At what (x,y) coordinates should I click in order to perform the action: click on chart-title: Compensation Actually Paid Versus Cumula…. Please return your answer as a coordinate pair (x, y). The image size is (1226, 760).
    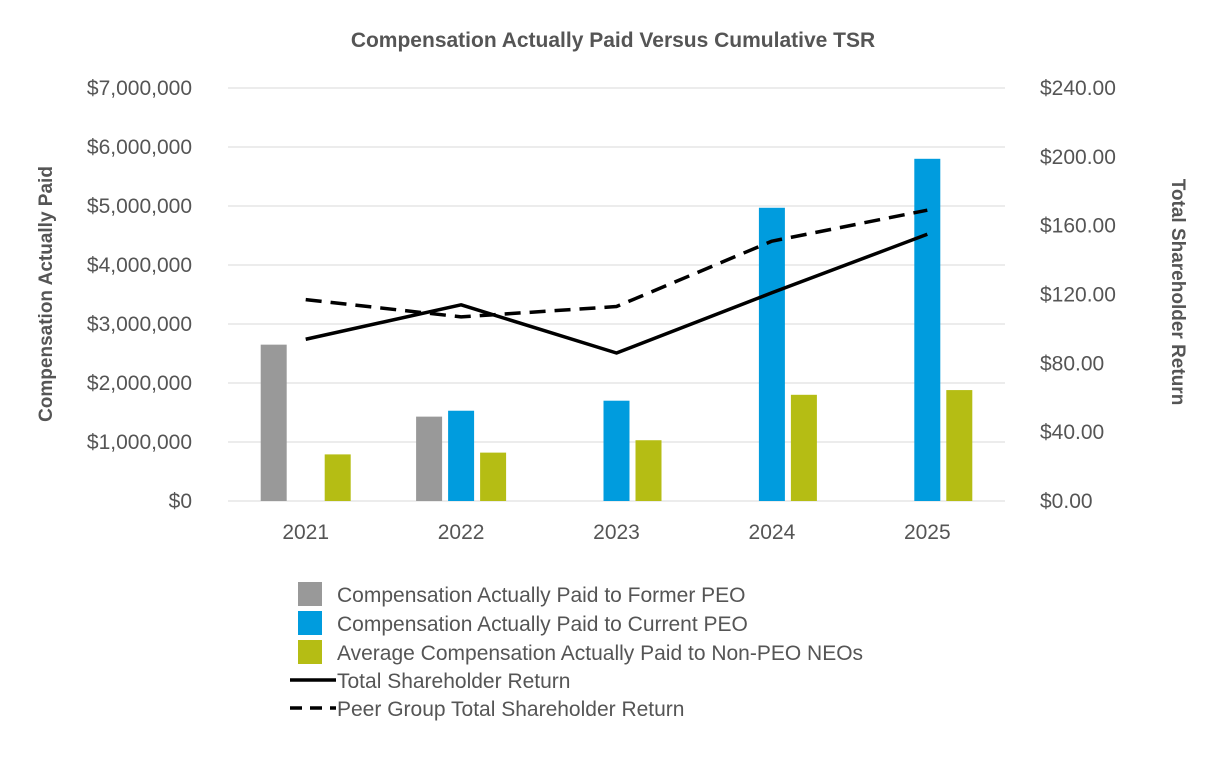
    Looking at the image, I should click on (613, 40).